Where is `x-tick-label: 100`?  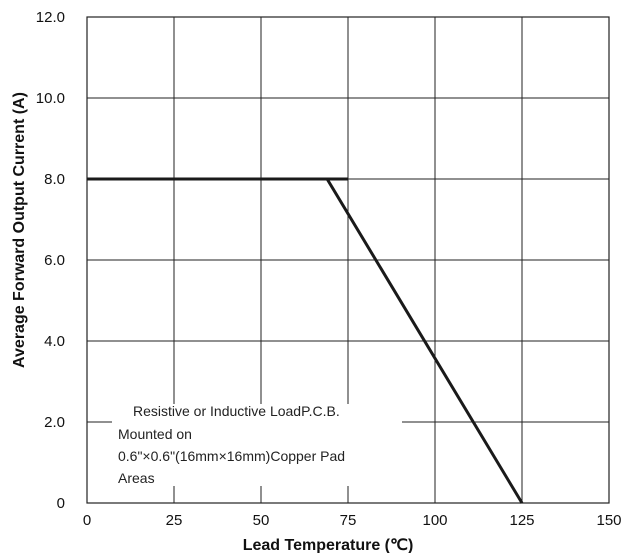 x-tick-label: 100 is located at coordinates (434, 520).